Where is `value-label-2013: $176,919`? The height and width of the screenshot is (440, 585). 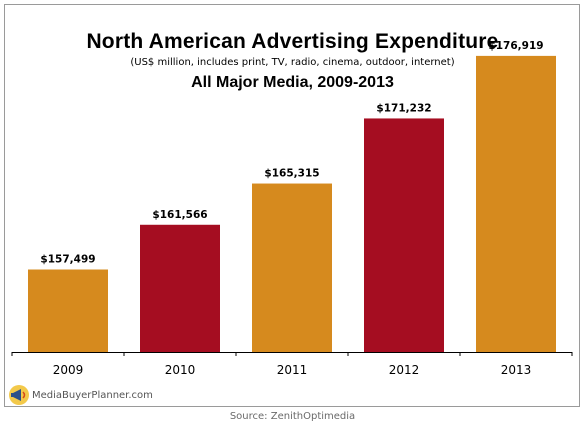
value-label-2013: $176,919 is located at coordinates (515, 46).